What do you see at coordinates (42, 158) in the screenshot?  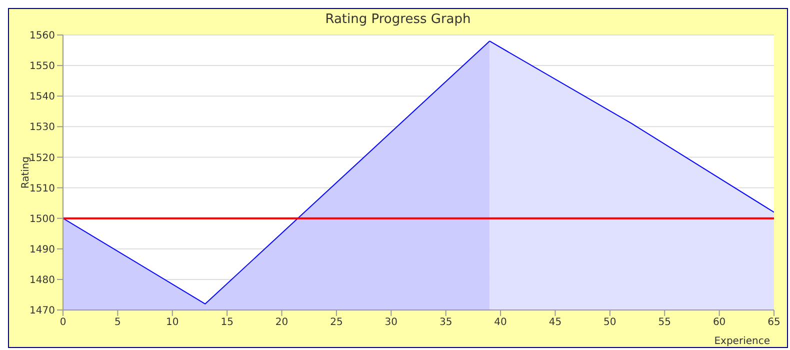 I see `y-tick-label: 1520` at bounding box center [42, 158].